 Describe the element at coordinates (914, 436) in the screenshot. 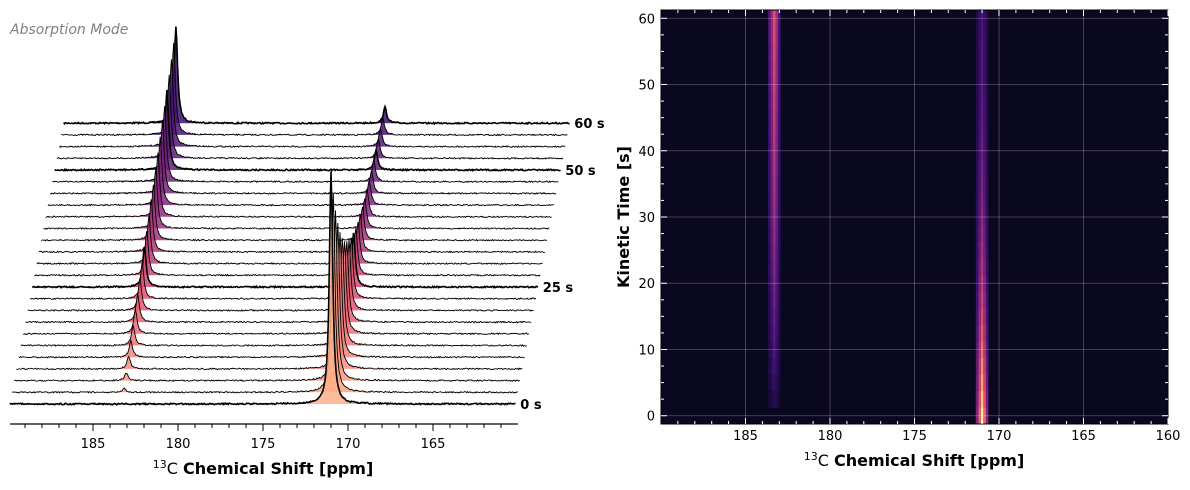

I see `heatmap-x-tick-label: 175` at that location.